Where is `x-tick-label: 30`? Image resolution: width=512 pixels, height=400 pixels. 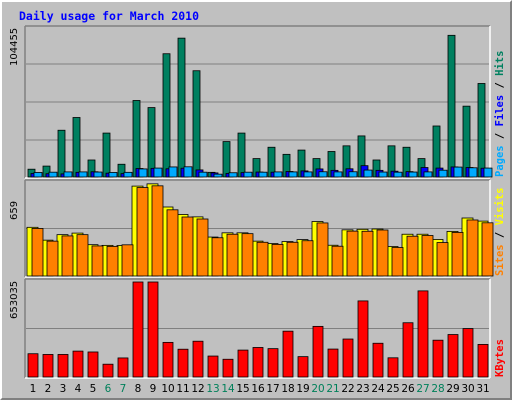 x-tick-label: 30 is located at coordinates (467, 389).